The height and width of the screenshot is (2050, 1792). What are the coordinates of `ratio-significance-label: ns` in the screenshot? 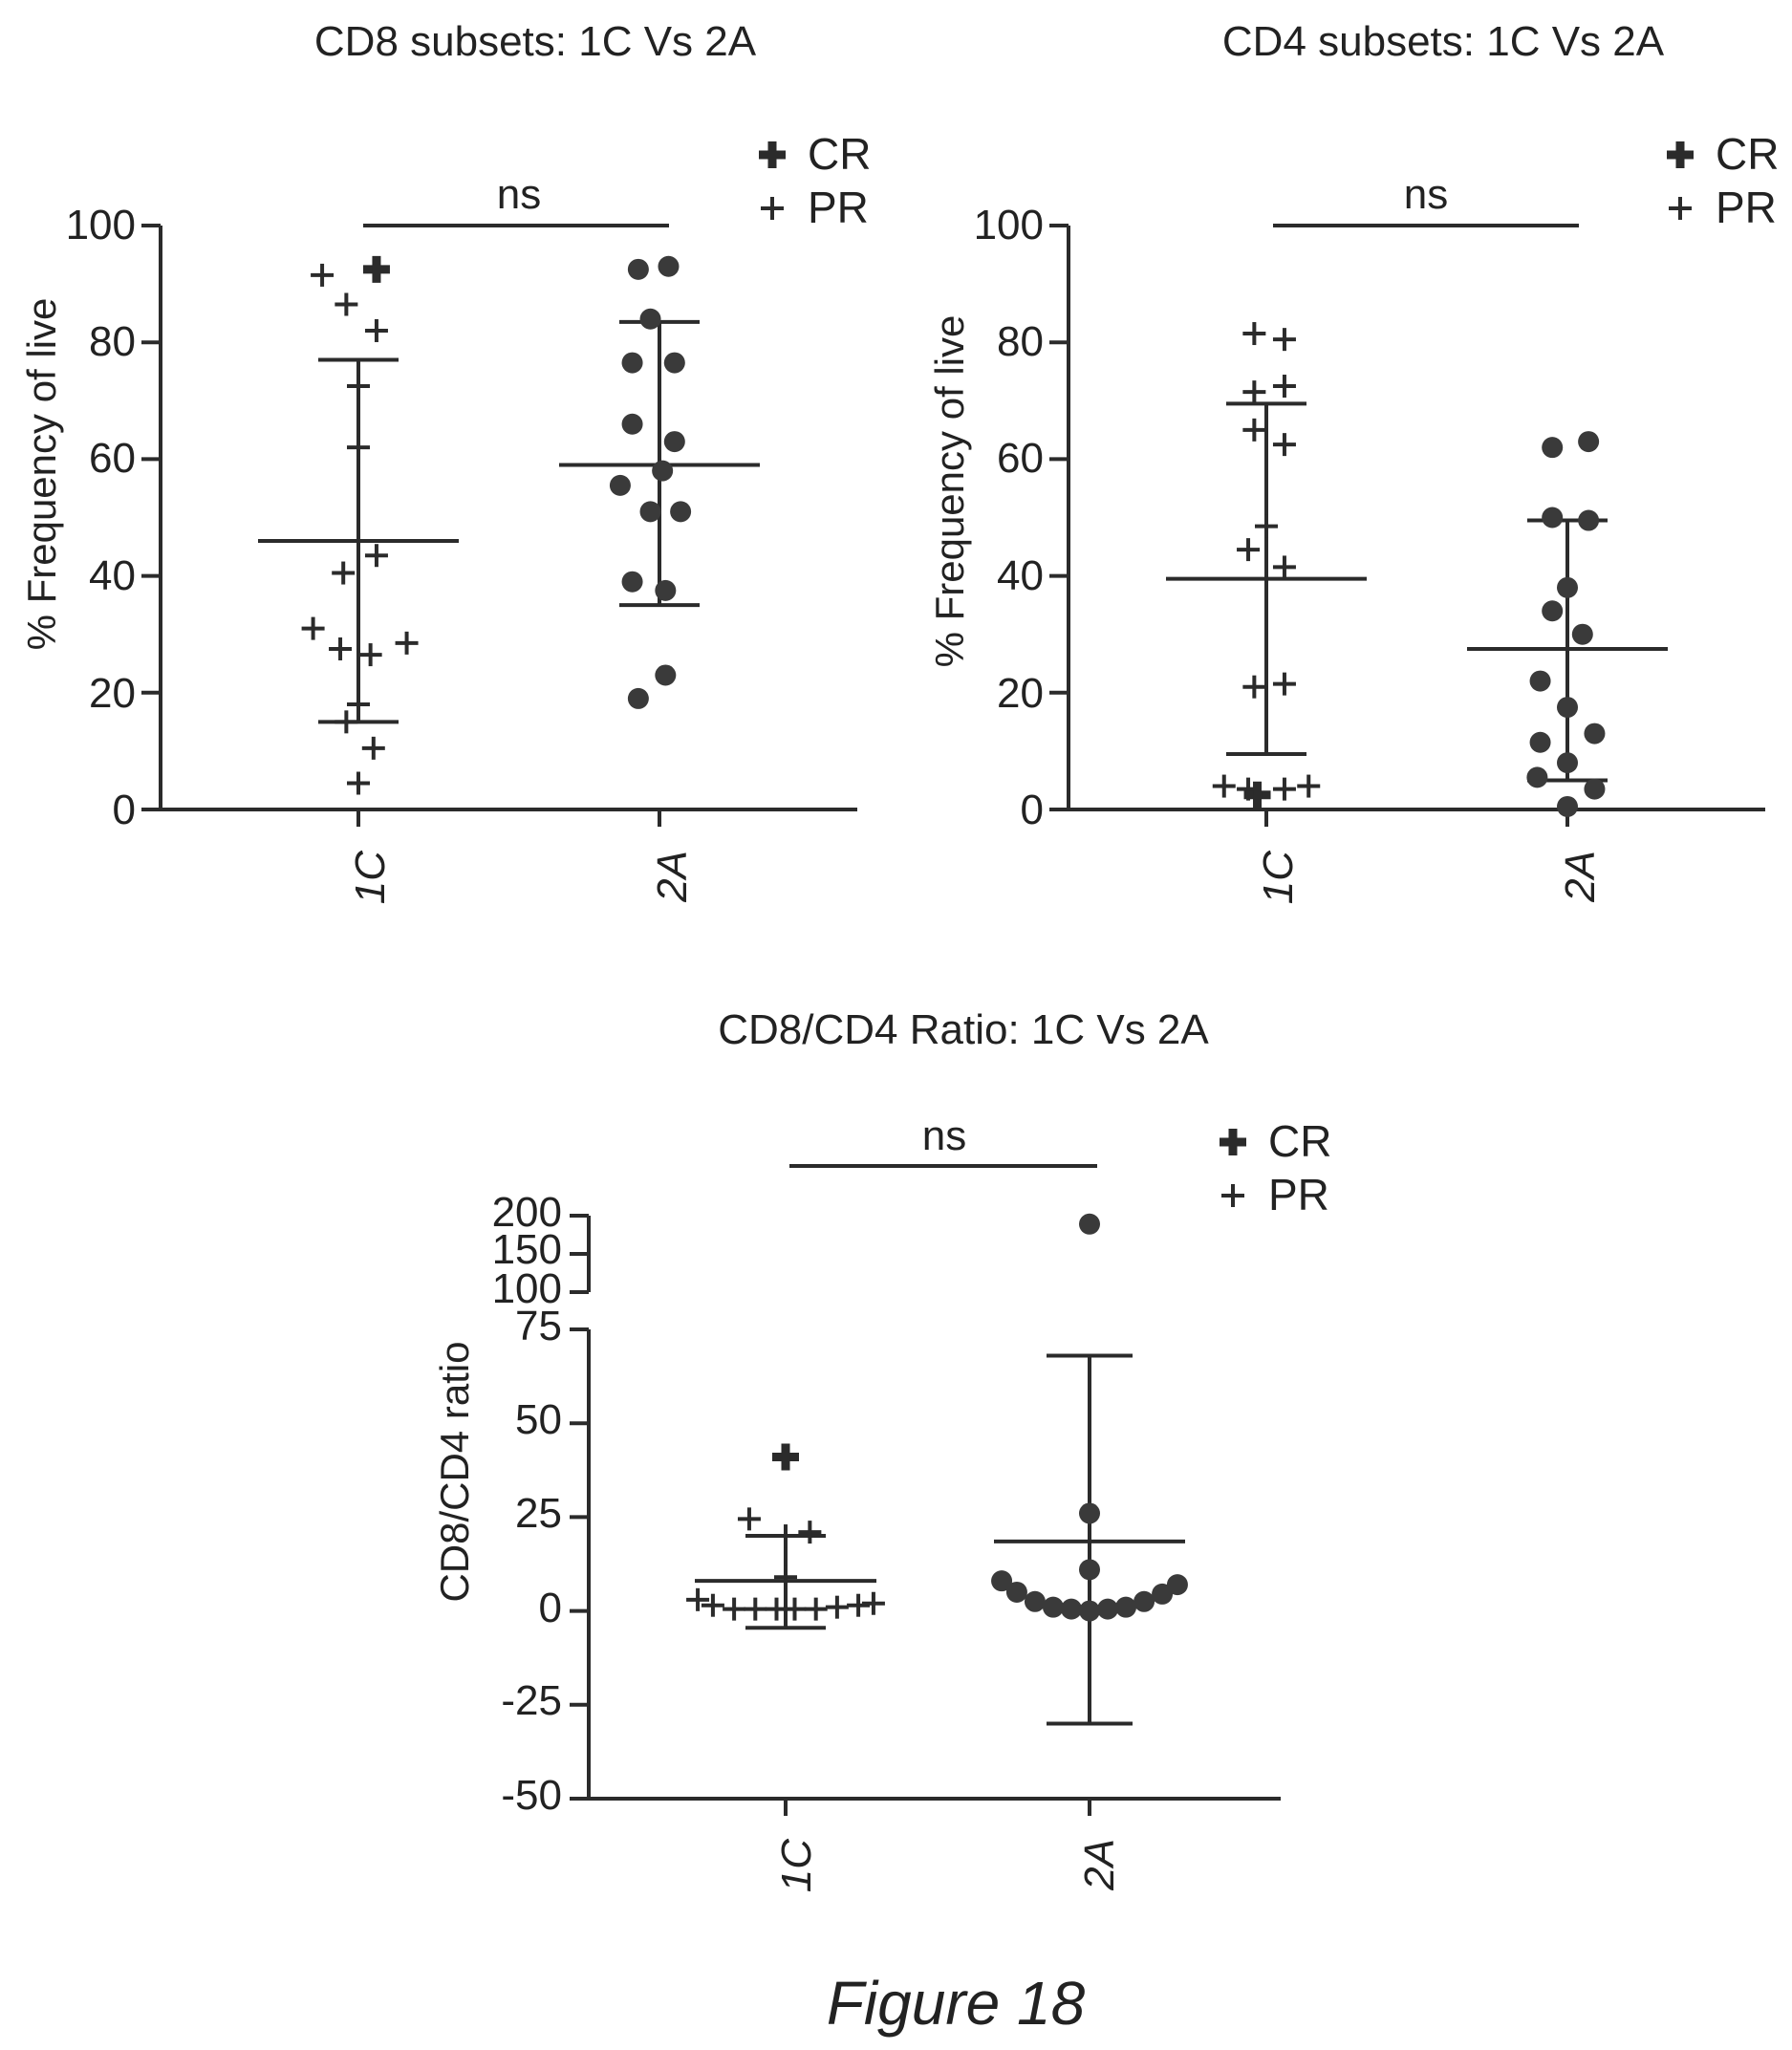 It's located at (944, 1135).